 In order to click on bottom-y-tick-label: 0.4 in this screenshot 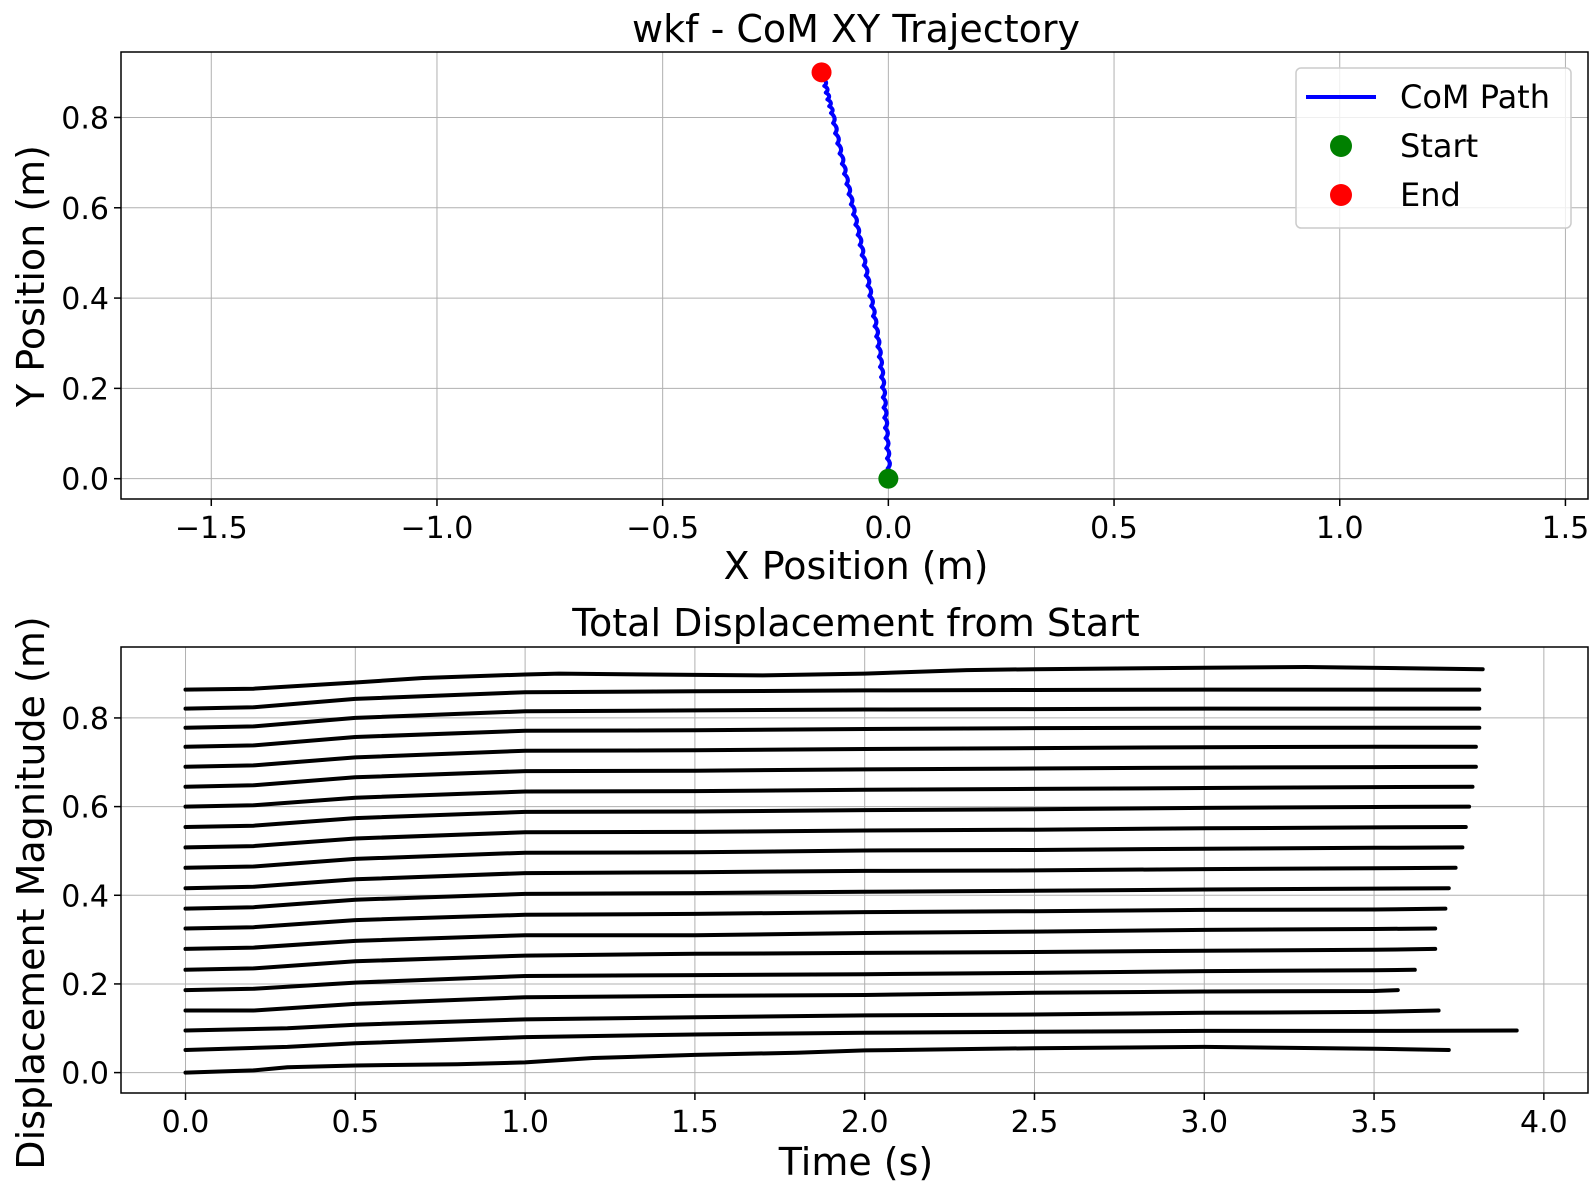, I will do `click(85, 896)`.